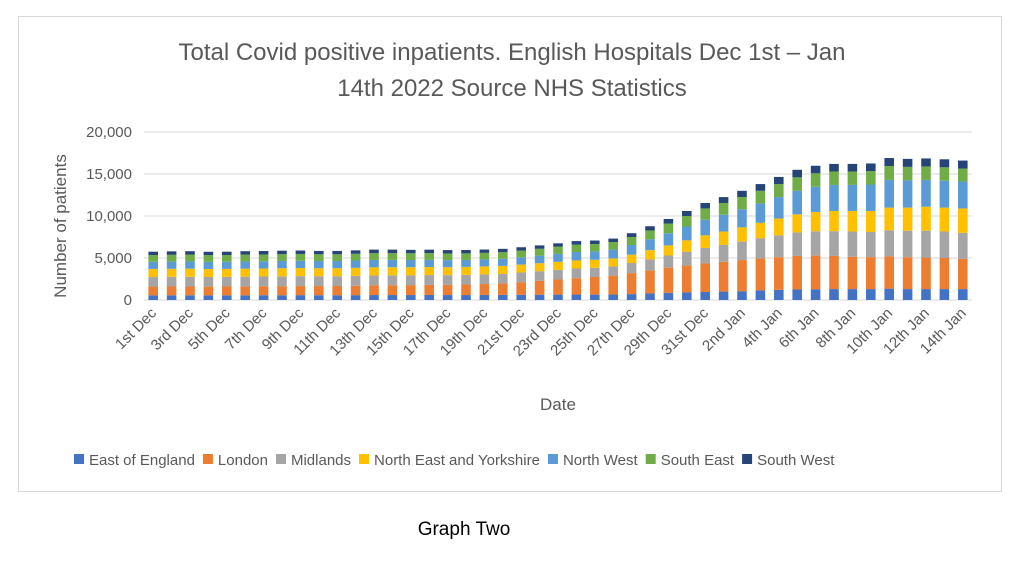 Image resolution: width=1024 pixels, height=563 pixels. What do you see at coordinates (60, 226) in the screenshot?
I see `y-axis-label: Number of patients` at bounding box center [60, 226].